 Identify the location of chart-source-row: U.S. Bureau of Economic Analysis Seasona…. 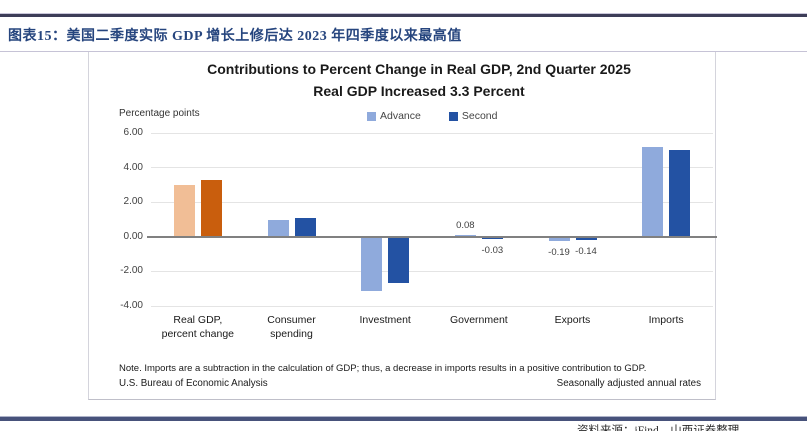
(410, 383).